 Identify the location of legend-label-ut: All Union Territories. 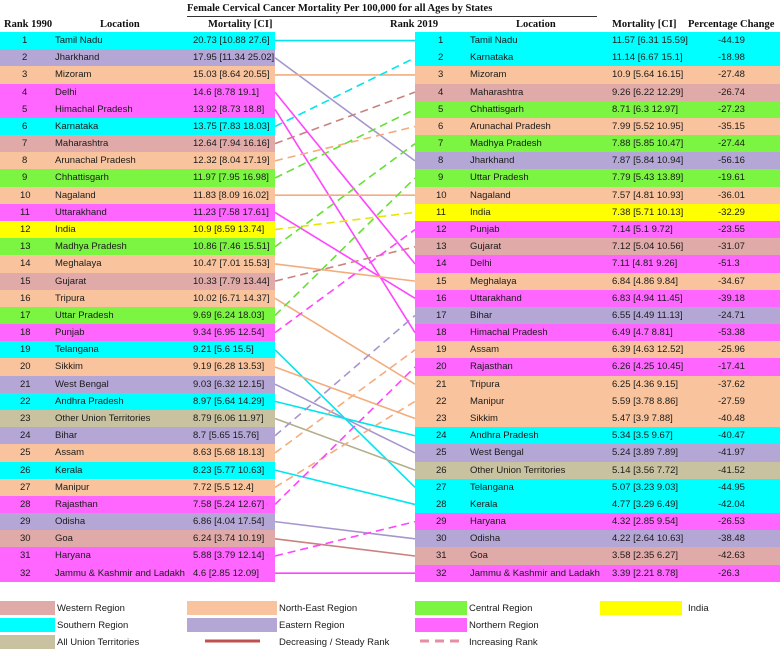
(98, 642).